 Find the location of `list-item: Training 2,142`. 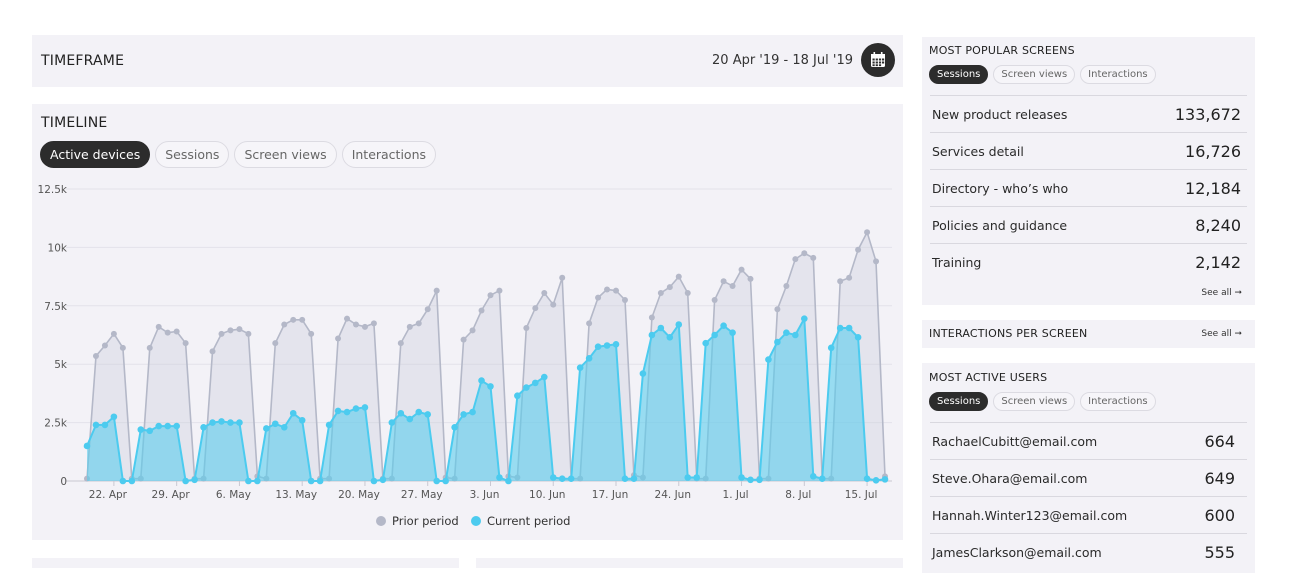

list-item: Training 2,142 is located at coordinates (1088, 261).